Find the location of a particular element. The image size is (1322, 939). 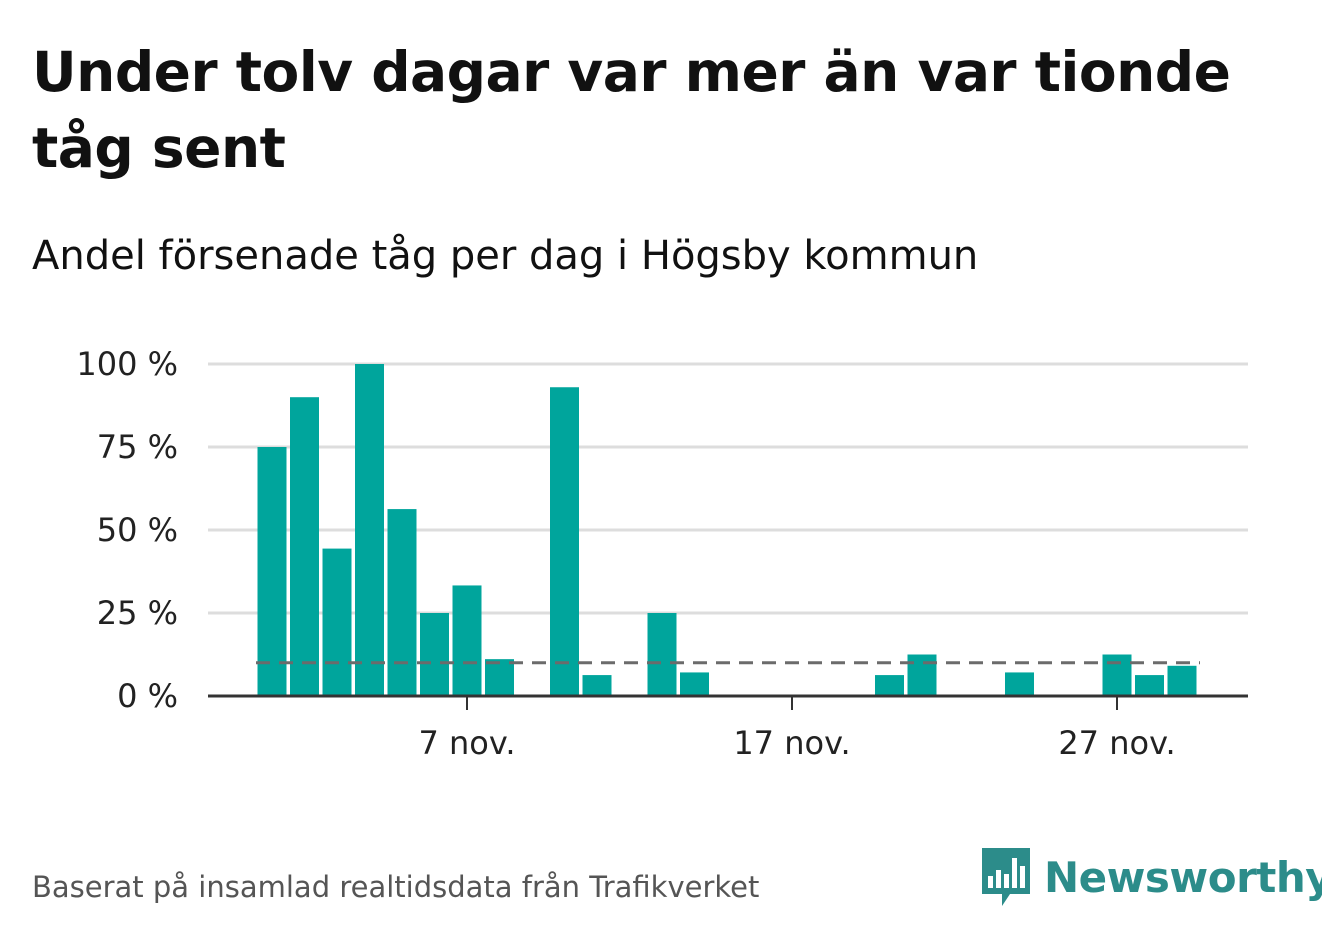

brand-name: Newsworthy is located at coordinates (1183, 877).